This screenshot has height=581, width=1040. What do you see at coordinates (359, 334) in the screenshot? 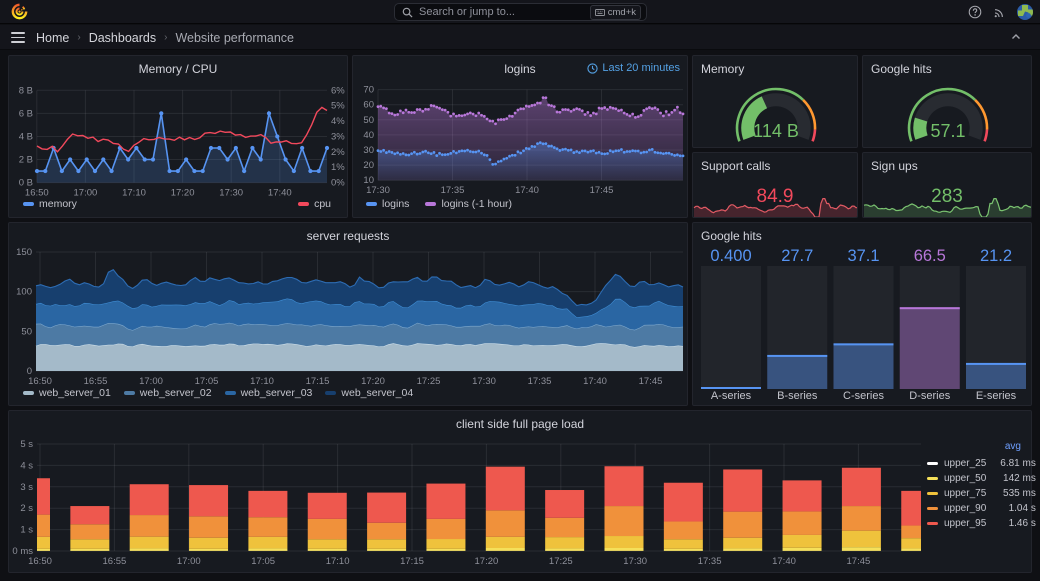
I see `series-web_server_02-fill` at bounding box center [359, 334].